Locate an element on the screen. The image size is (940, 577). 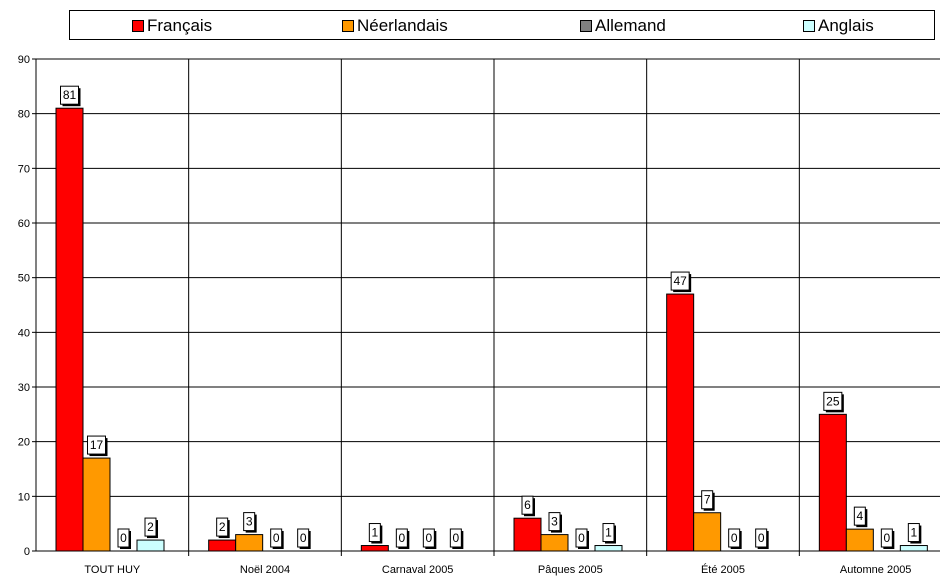
legend-swatch-neerlandais is located at coordinates (348, 26).